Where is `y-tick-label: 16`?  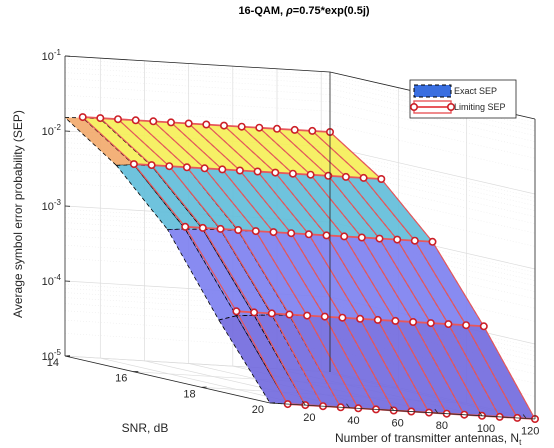 y-tick-label: 16 is located at coordinates (121, 379).